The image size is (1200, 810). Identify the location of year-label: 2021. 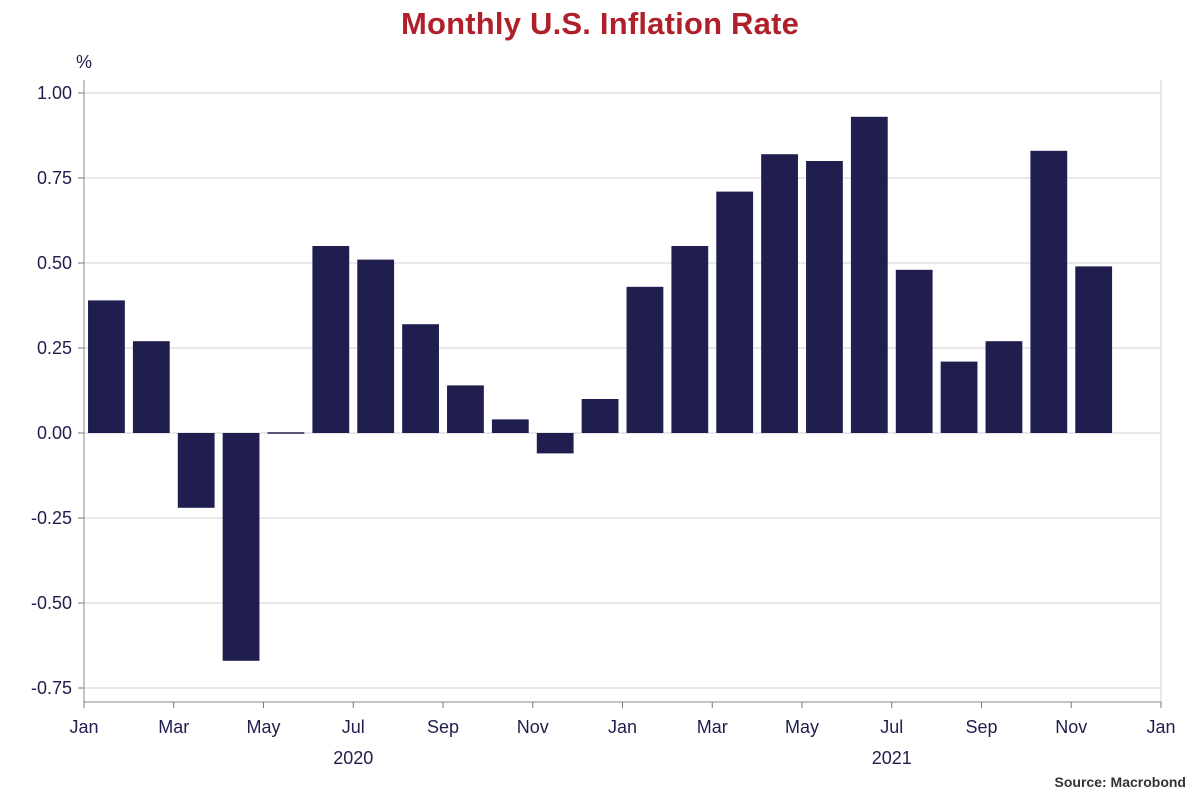
(892, 758).